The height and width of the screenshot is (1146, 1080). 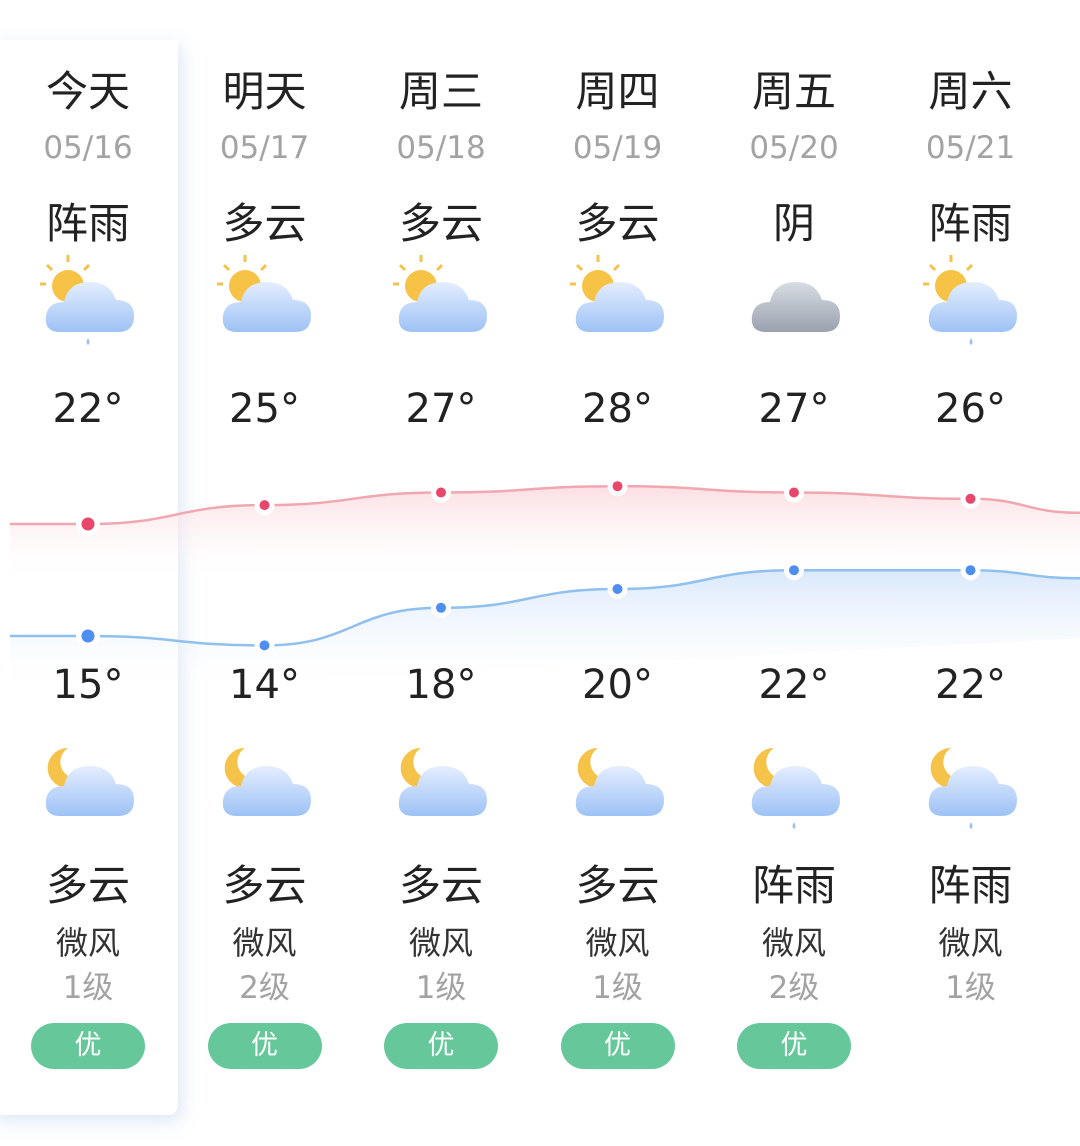 I want to click on day-name: 周六, so click(x=970, y=91).